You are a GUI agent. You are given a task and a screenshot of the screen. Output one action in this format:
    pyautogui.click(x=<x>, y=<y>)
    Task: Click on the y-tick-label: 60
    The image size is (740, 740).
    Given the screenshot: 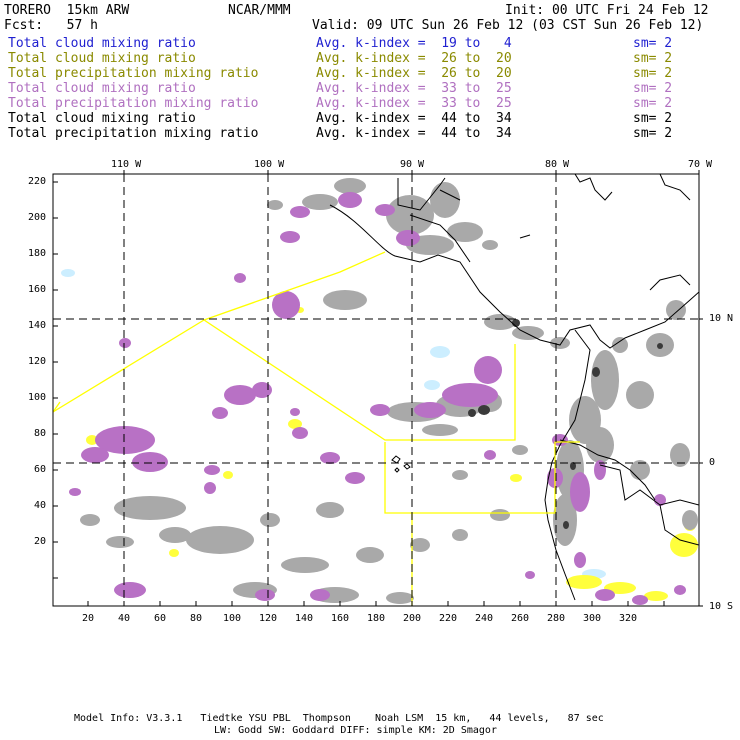 What is the action you would take?
    pyautogui.click(x=40, y=469)
    